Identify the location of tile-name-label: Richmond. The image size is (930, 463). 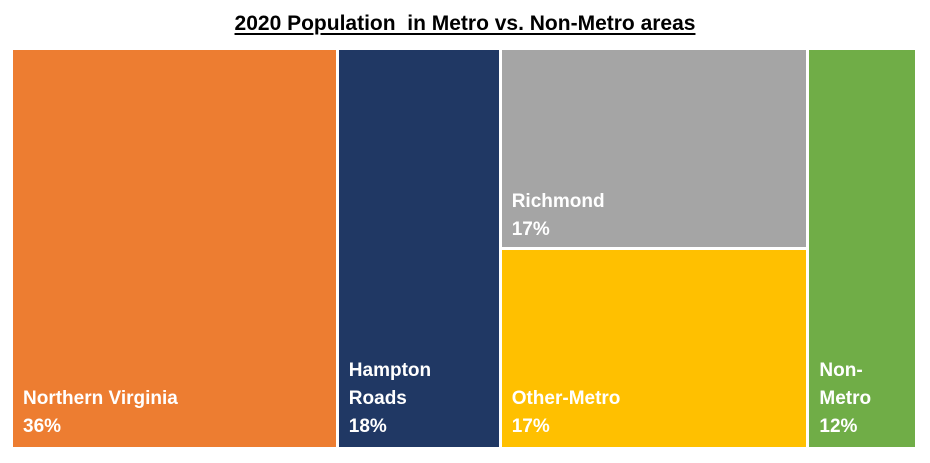
(558, 201).